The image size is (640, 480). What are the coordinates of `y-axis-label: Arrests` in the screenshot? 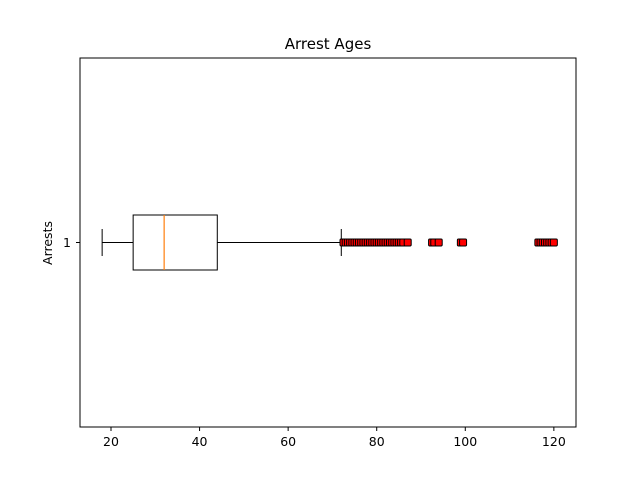 It's located at (47, 243).